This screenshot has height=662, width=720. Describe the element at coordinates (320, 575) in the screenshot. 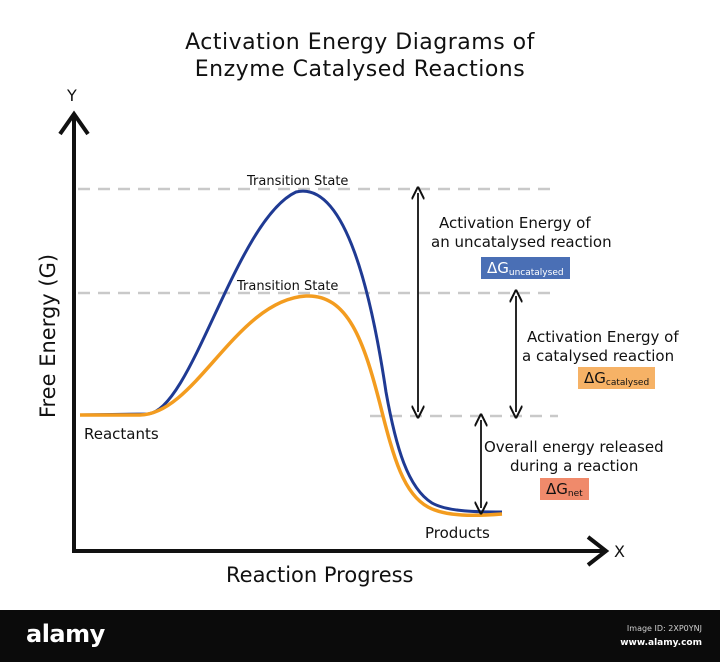

I see `x-axis-title: Reaction Progress` at that location.